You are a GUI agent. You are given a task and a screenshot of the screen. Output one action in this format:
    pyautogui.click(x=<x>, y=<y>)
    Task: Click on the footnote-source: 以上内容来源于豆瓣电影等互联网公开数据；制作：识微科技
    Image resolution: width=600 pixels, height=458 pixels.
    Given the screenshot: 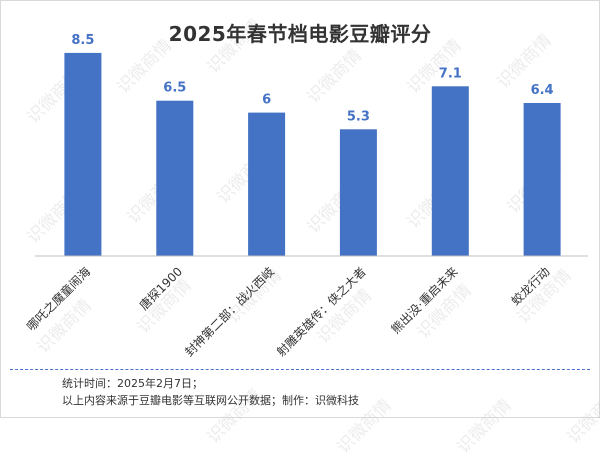 What is the action you would take?
    pyautogui.click(x=210, y=400)
    